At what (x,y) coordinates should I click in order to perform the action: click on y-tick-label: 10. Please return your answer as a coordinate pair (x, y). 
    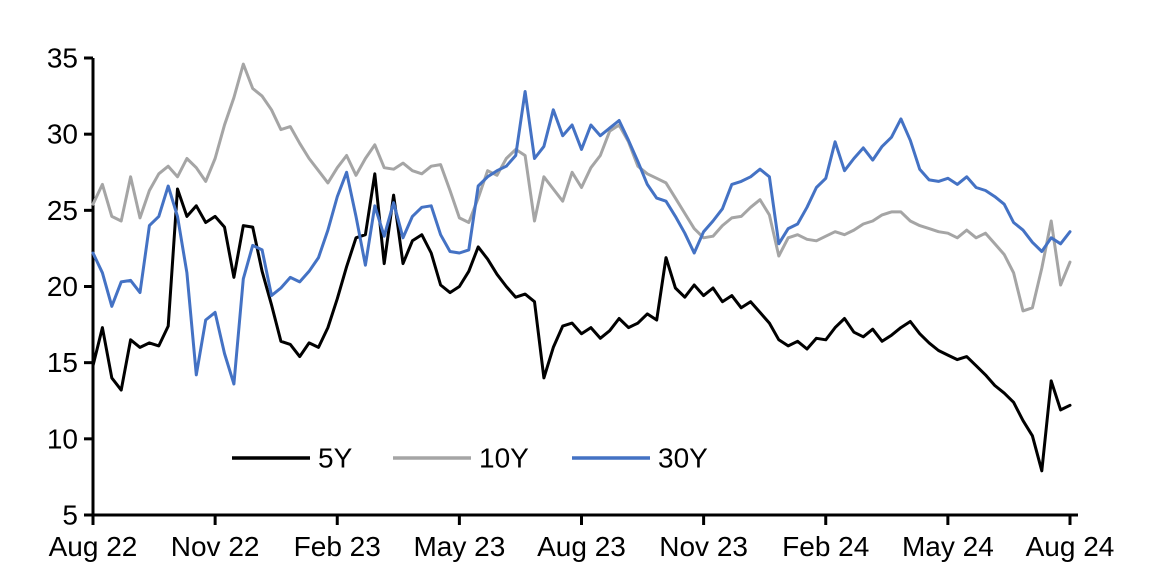
    Looking at the image, I should click on (62, 438).